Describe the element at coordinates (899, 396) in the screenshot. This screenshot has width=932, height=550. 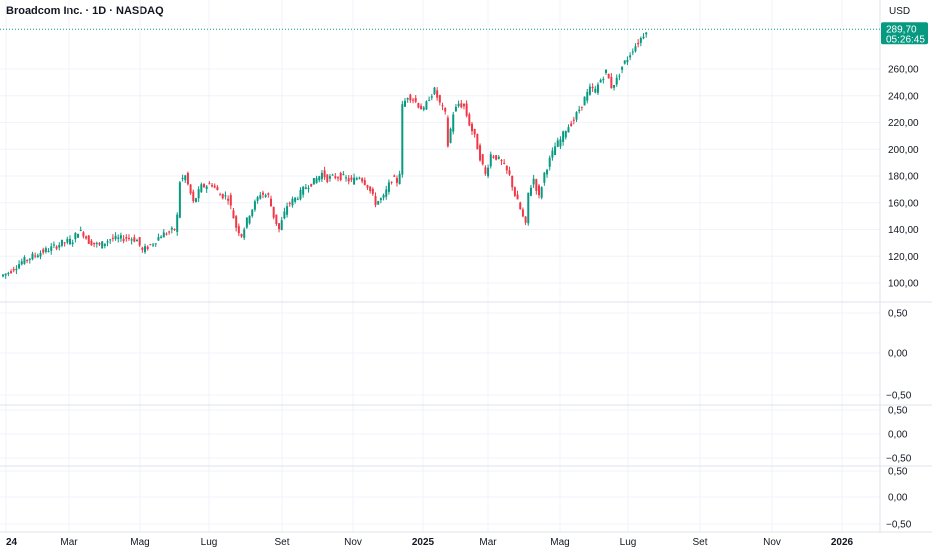
I see `pane-tick-label: −0,50` at that location.